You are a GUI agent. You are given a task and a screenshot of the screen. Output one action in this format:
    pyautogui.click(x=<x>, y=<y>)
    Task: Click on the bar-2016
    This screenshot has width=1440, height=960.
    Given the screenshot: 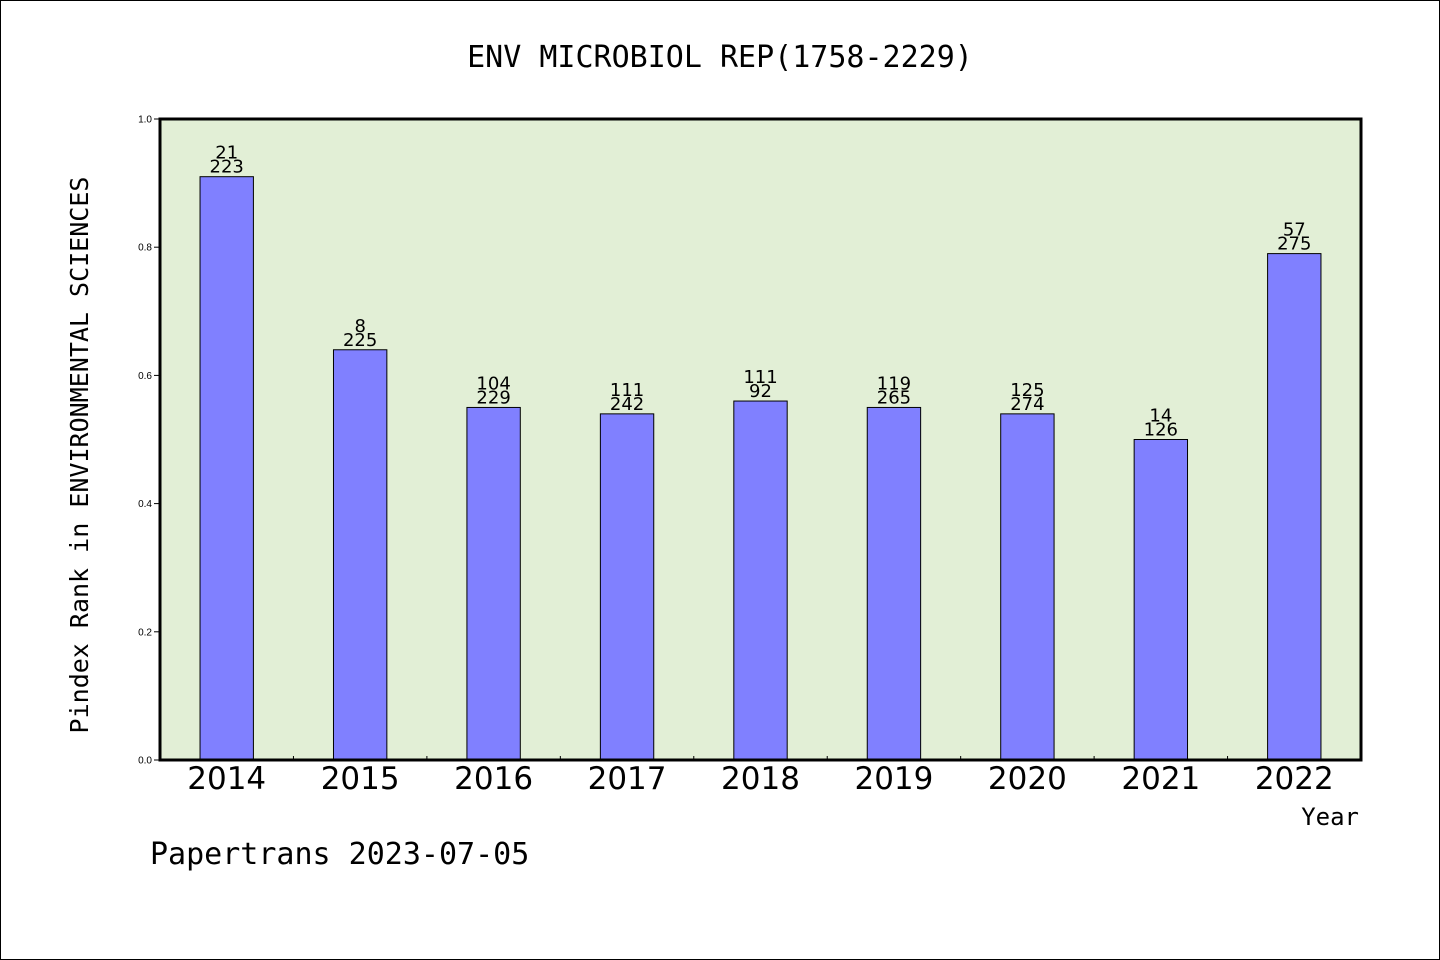 What is the action you would take?
    pyautogui.click(x=493, y=583)
    